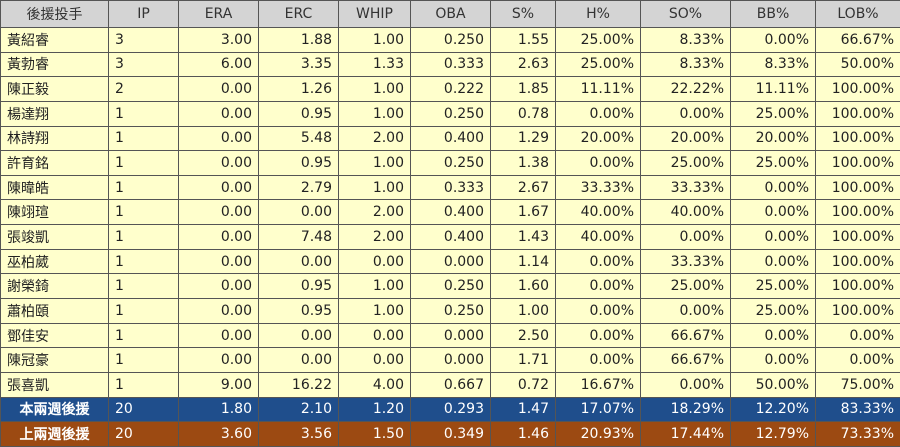 The image size is (900, 447). What do you see at coordinates (523, 286) in the screenshot?
I see `cell: 1.60` at bounding box center [523, 286].